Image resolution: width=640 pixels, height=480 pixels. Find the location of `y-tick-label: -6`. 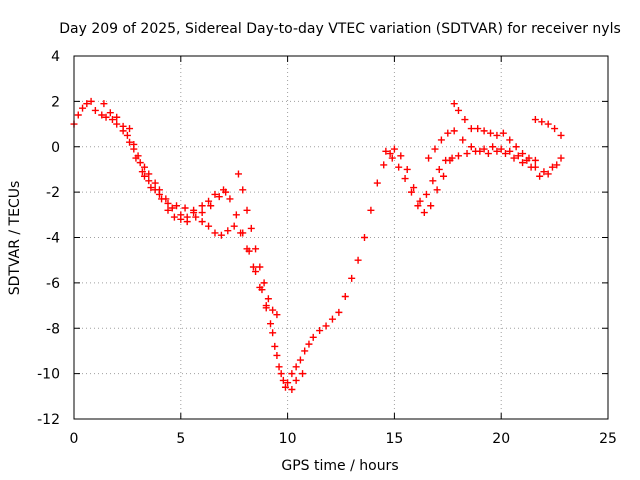

y-tick-label: -6 is located at coordinates (53, 284).